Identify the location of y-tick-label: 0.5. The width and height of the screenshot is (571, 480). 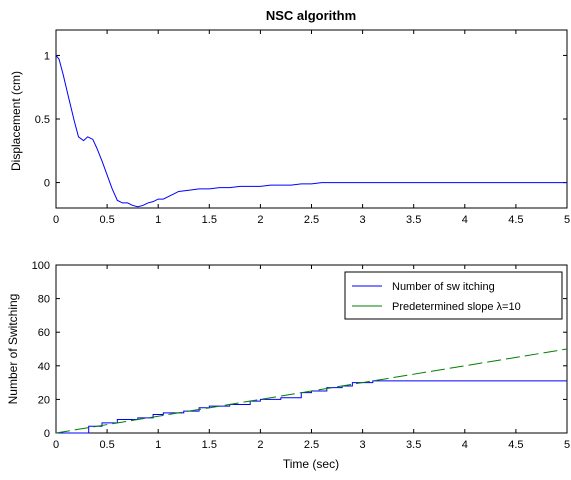
(42, 120).